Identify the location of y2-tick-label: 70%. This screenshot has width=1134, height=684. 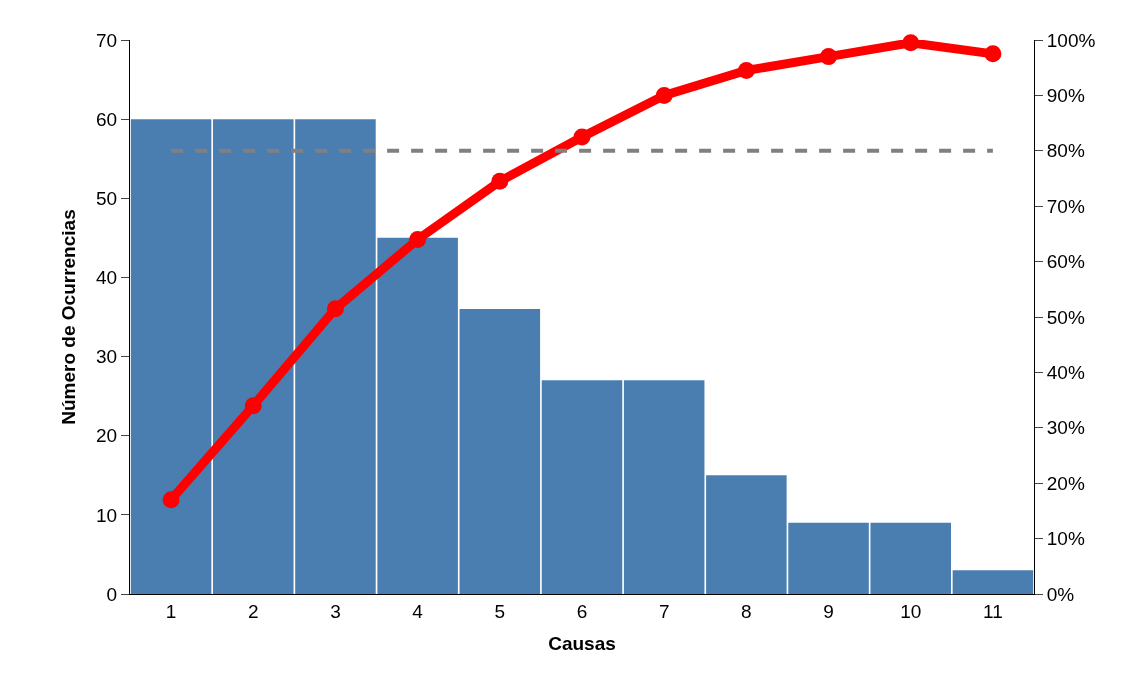
(1065, 206).